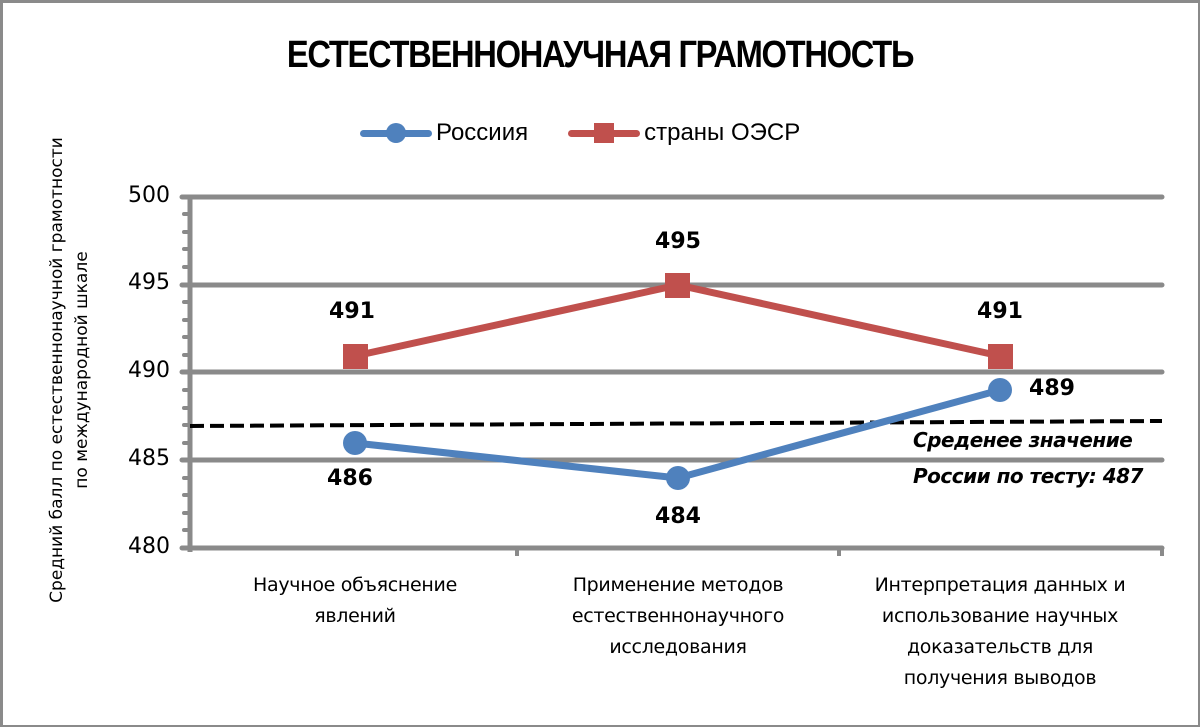  I want to click on reference-annotation-line-2: России по тесту: 487, so click(1028, 476).